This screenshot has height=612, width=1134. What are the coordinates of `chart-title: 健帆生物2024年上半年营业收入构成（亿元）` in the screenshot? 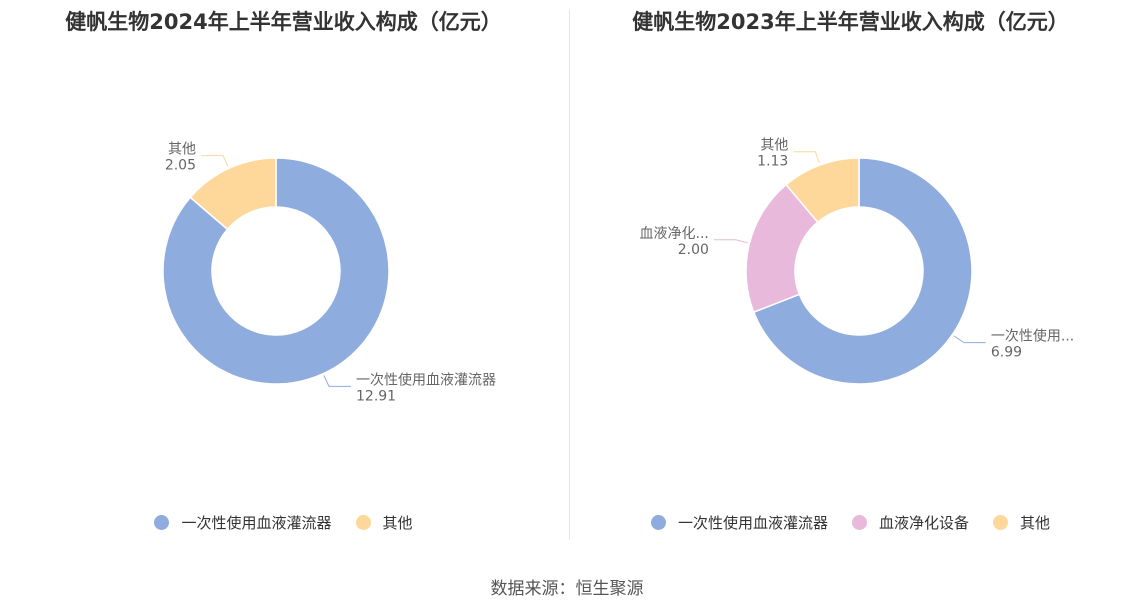 It's located at (283, 22).